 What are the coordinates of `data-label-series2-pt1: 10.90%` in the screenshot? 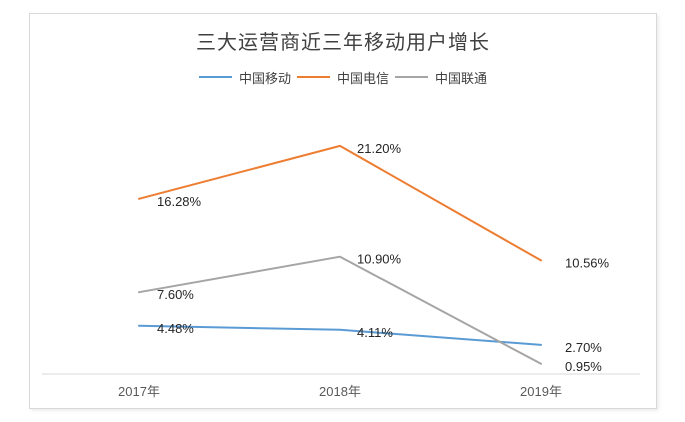 It's located at (379, 259).